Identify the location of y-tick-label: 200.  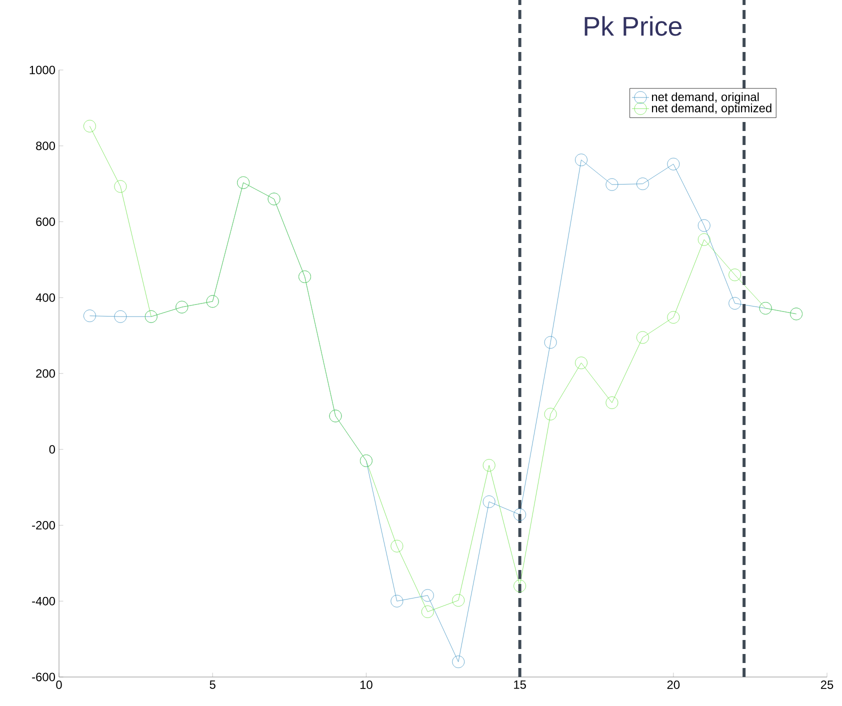
(46, 373).